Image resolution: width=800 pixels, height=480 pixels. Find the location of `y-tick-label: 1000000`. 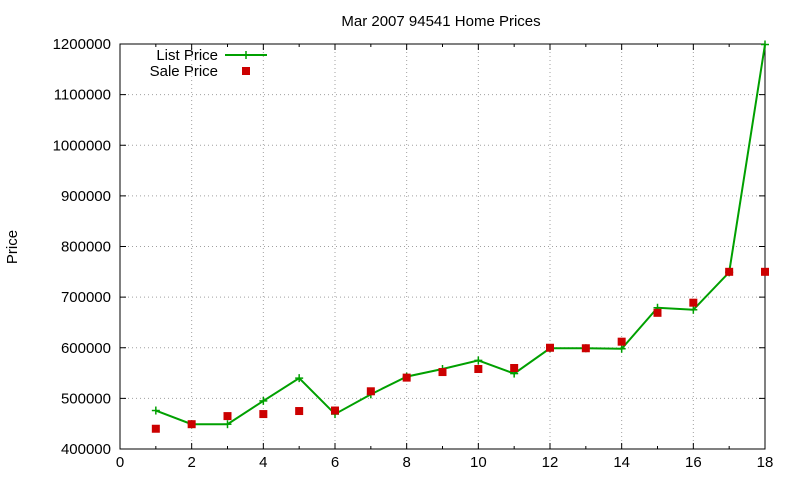

y-tick-label: 1000000 is located at coordinates (82, 145).